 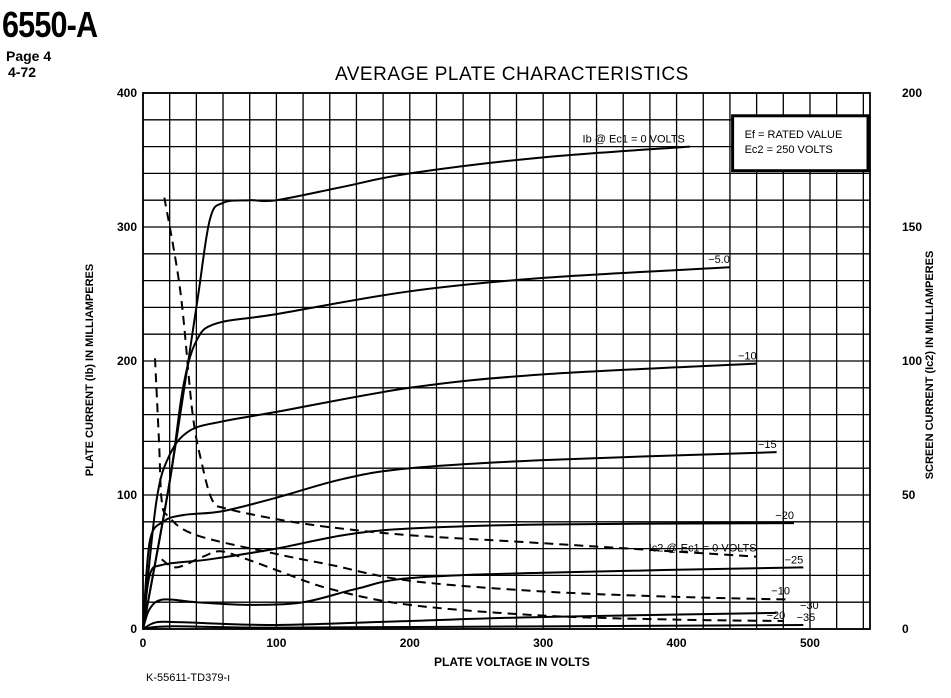 What do you see at coordinates (905, 629) in the screenshot?
I see `y2-tick-label: 0` at bounding box center [905, 629].